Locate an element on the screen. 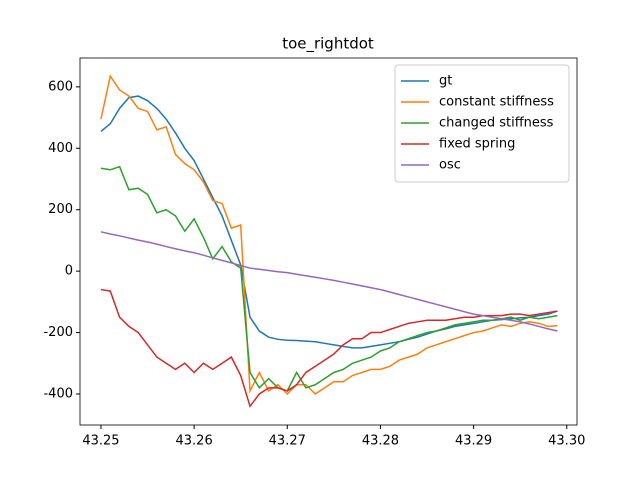 This screenshot has width=640, height=484. x-tick-label: 43.27 is located at coordinates (287, 441).